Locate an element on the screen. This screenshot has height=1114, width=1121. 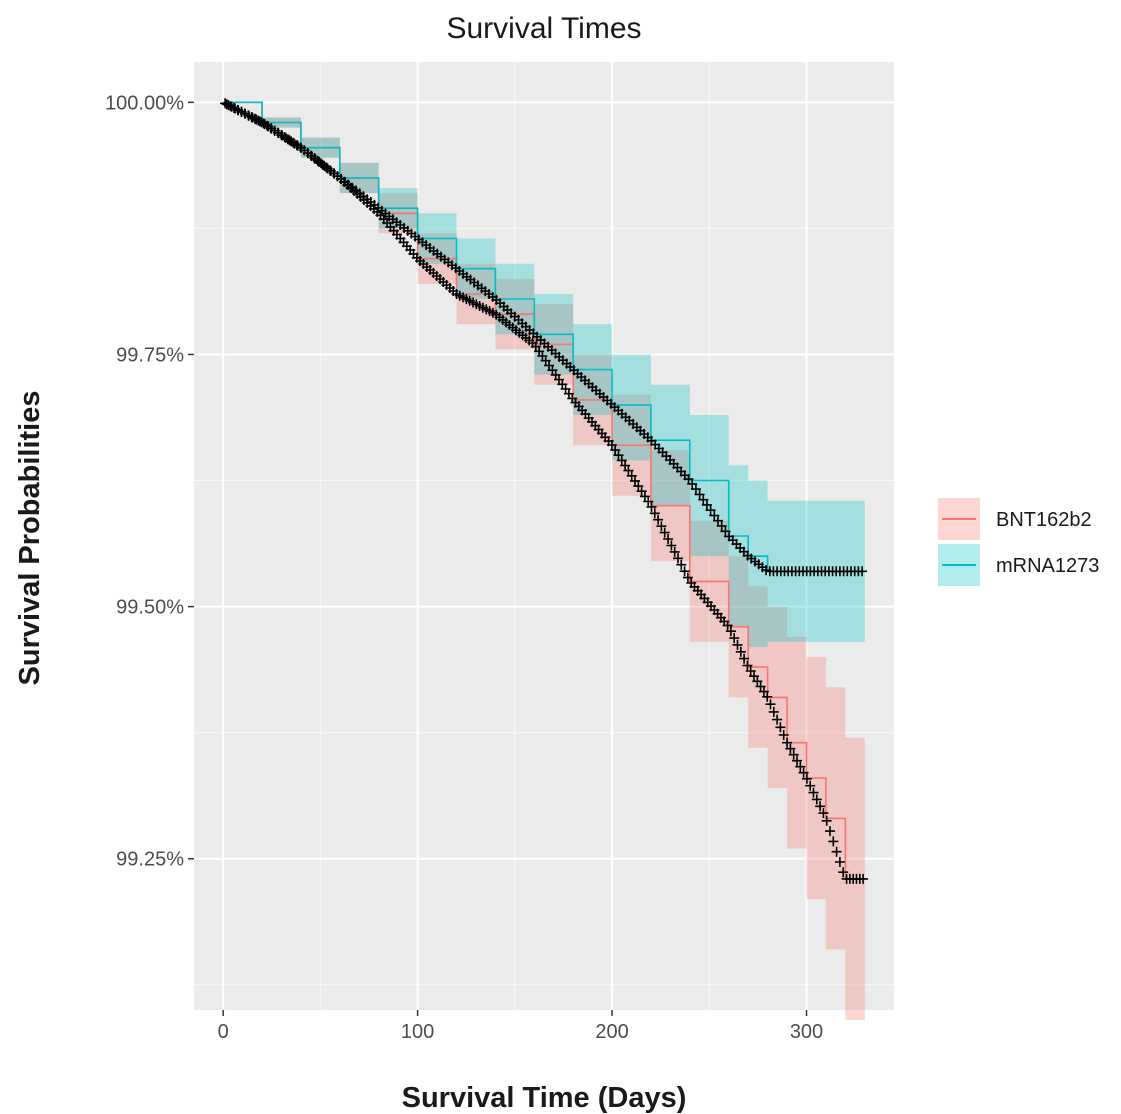
x-tick-label: 300 is located at coordinates (806, 1032).